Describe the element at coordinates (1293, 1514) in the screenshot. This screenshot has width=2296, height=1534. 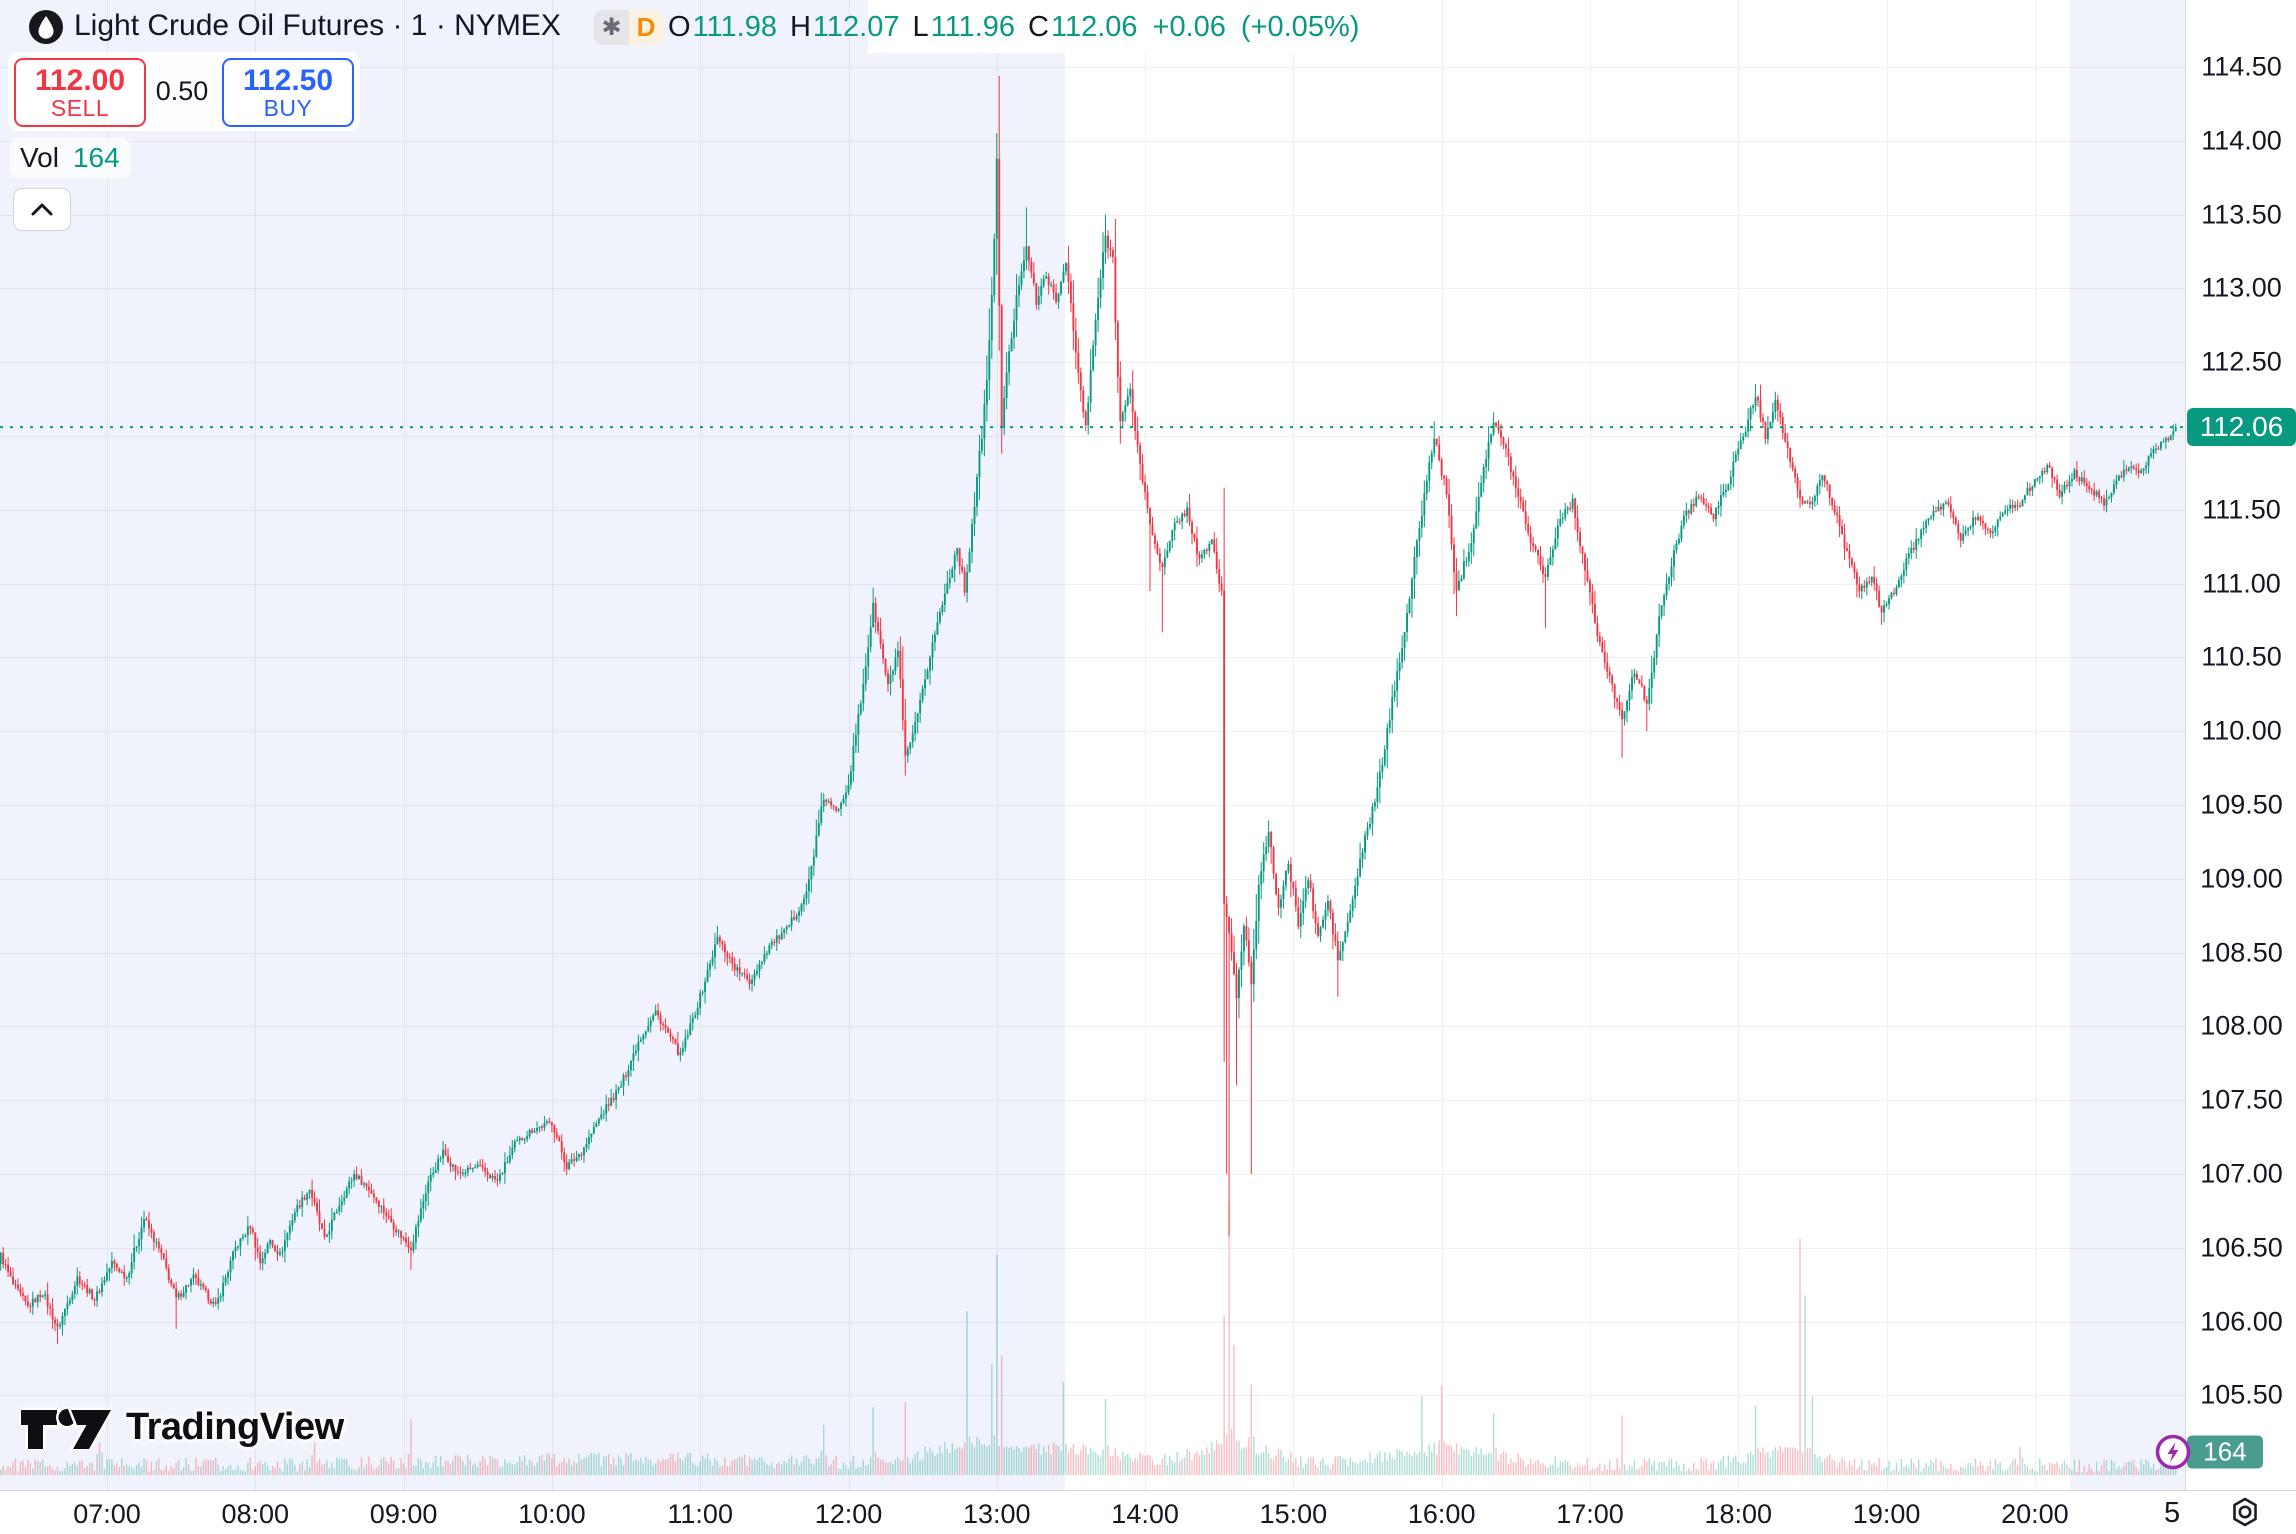
I see `time-tick: 15:00` at that location.